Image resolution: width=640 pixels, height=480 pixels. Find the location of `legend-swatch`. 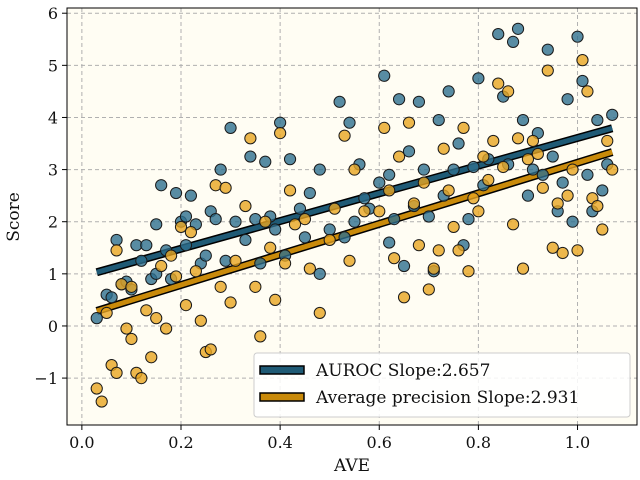

legend-swatch is located at coordinates (282, 370).